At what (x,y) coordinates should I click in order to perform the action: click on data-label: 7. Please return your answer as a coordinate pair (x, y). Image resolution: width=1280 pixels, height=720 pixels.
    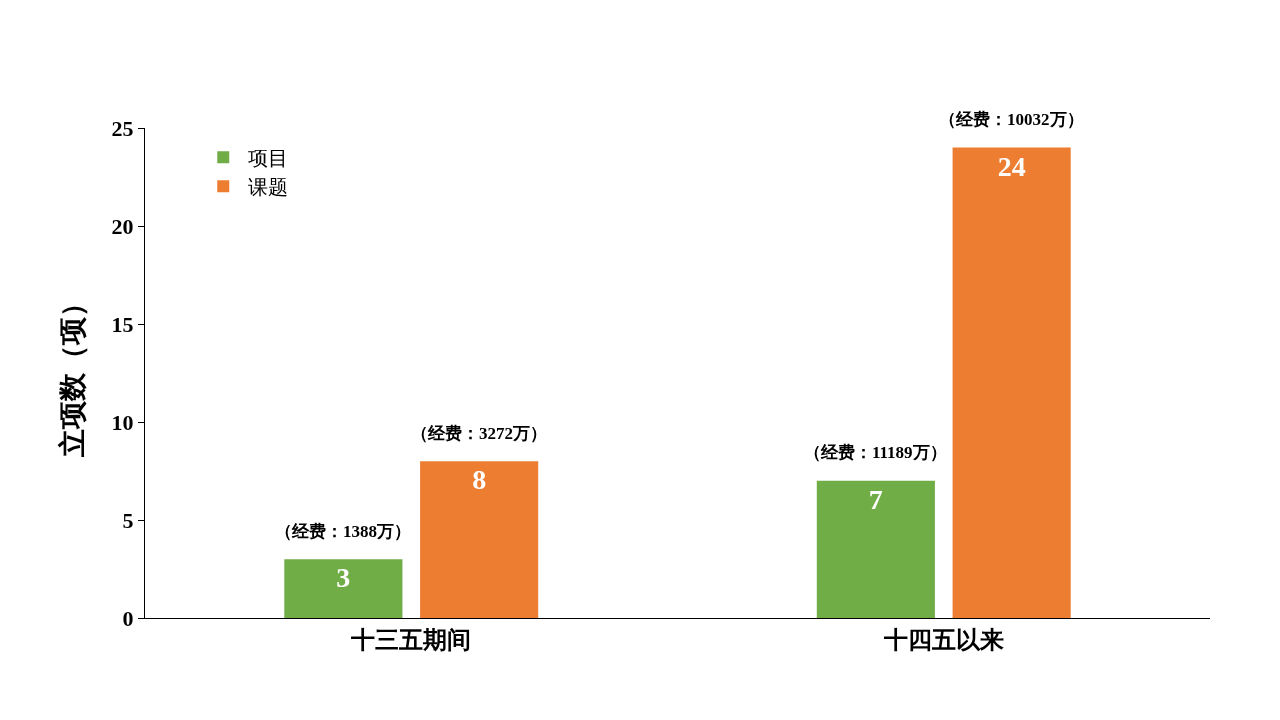
    Looking at the image, I should click on (875, 499).